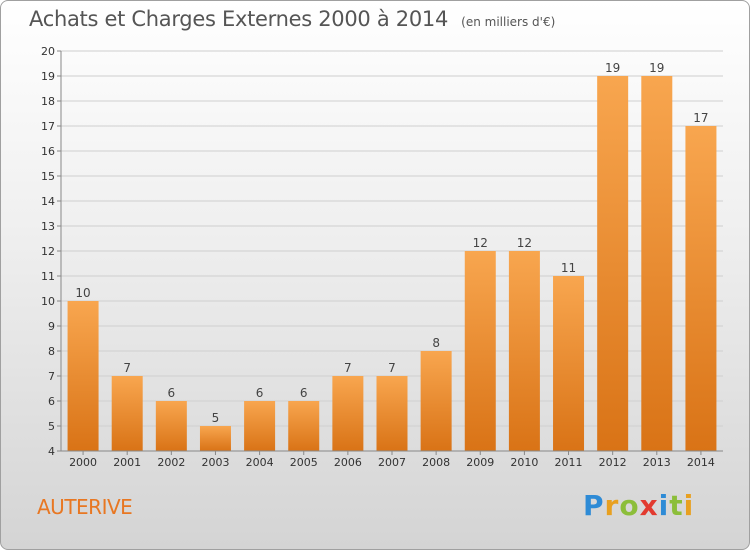 The width and height of the screenshot is (750, 550). Describe the element at coordinates (613, 462) in the screenshot. I see `x-tick-label-2012: 2012` at that location.